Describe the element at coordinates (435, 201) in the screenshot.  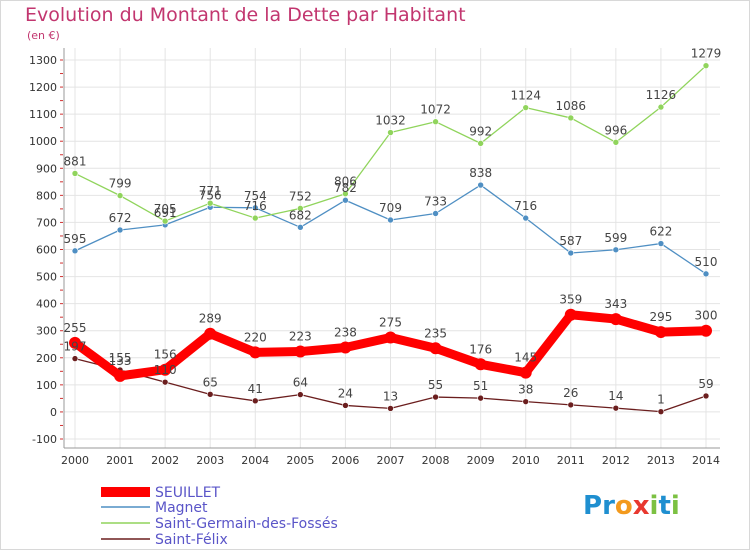
I see `data-label-magnet: 733` at that location.